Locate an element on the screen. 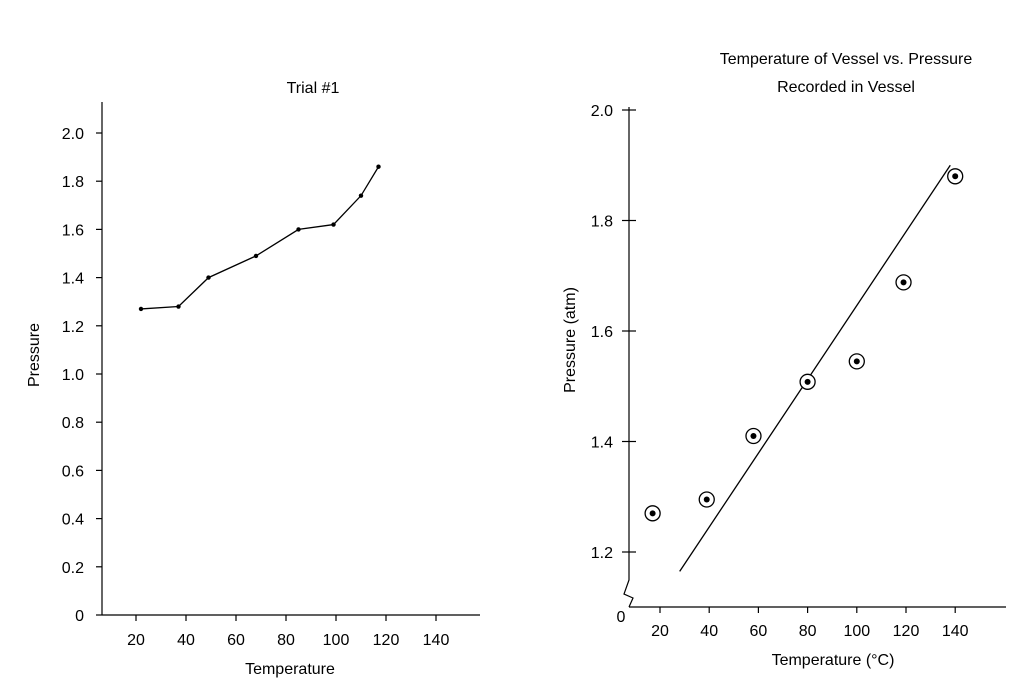 This screenshot has width=1024, height=681. chart-title-line-1: Temperature of Vessel vs. Pressure is located at coordinates (846, 59).